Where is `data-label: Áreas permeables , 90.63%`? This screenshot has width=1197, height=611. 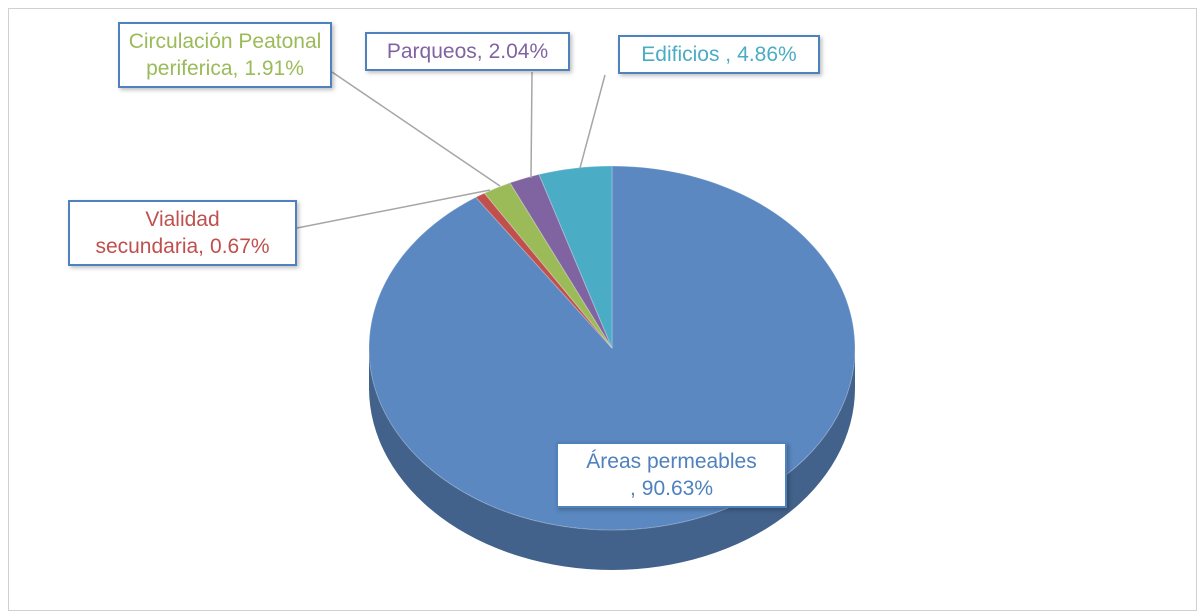 data-label: Áreas permeables , 90.63% is located at coordinates (671, 475).